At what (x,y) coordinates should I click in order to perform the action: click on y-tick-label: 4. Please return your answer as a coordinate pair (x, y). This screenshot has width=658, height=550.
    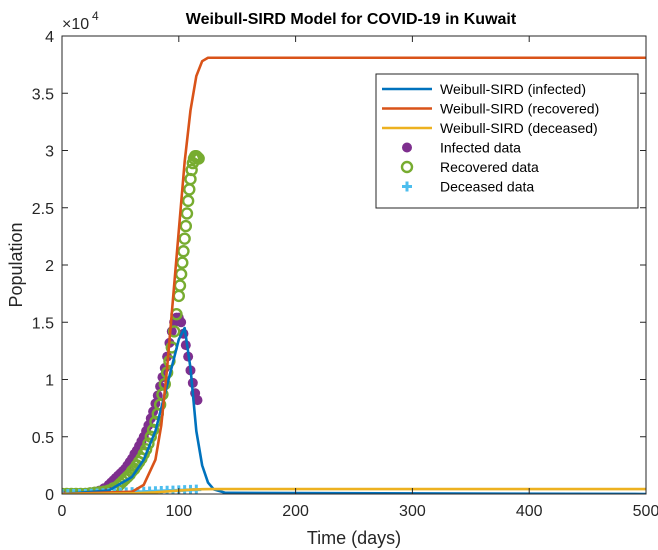
    Looking at the image, I should click on (49, 37).